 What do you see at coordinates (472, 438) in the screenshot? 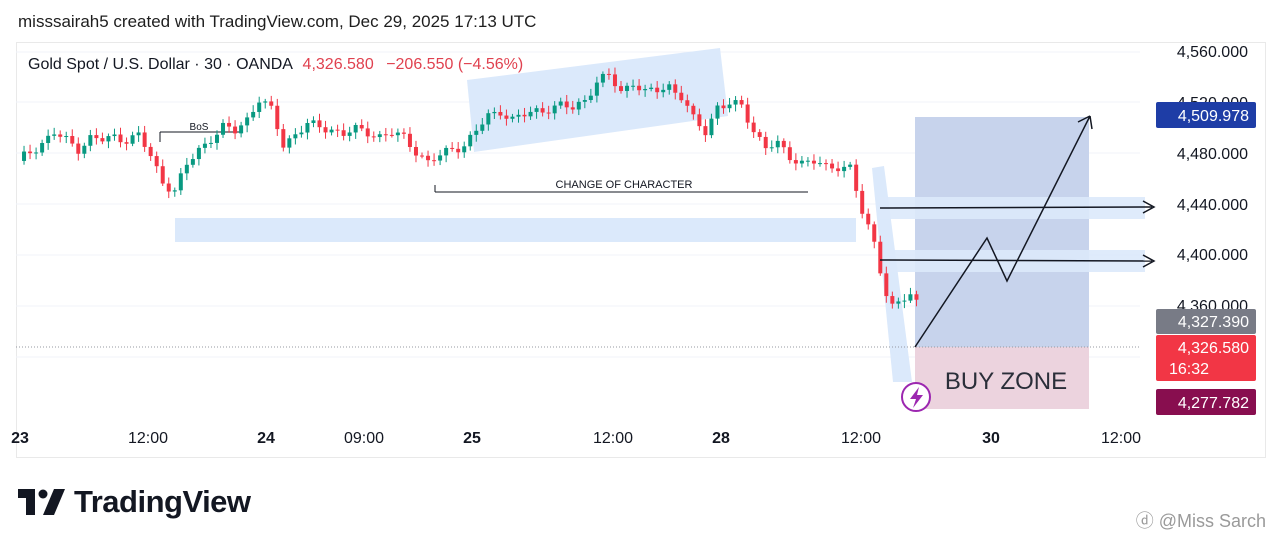
I see `x-tick-label: 25` at bounding box center [472, 438].